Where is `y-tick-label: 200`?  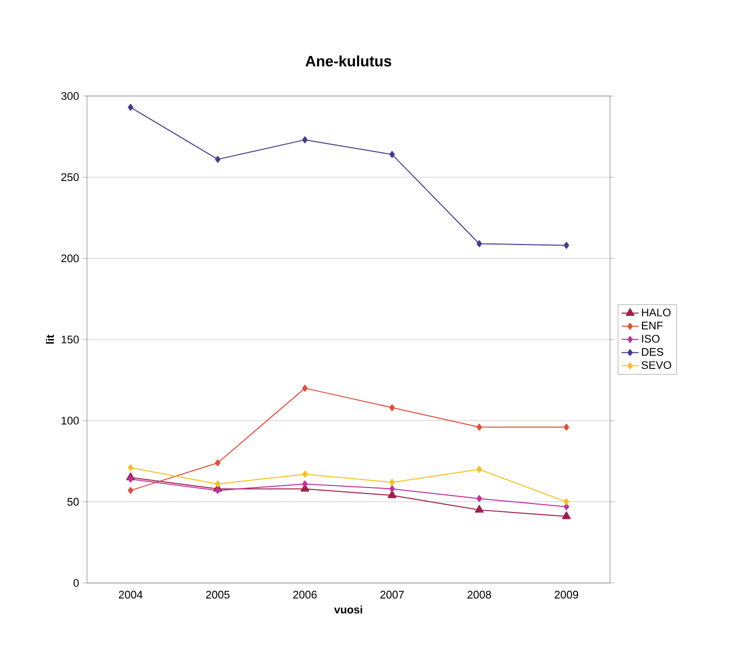
y-tick-label: 200 is located at coordinates (70, 258).